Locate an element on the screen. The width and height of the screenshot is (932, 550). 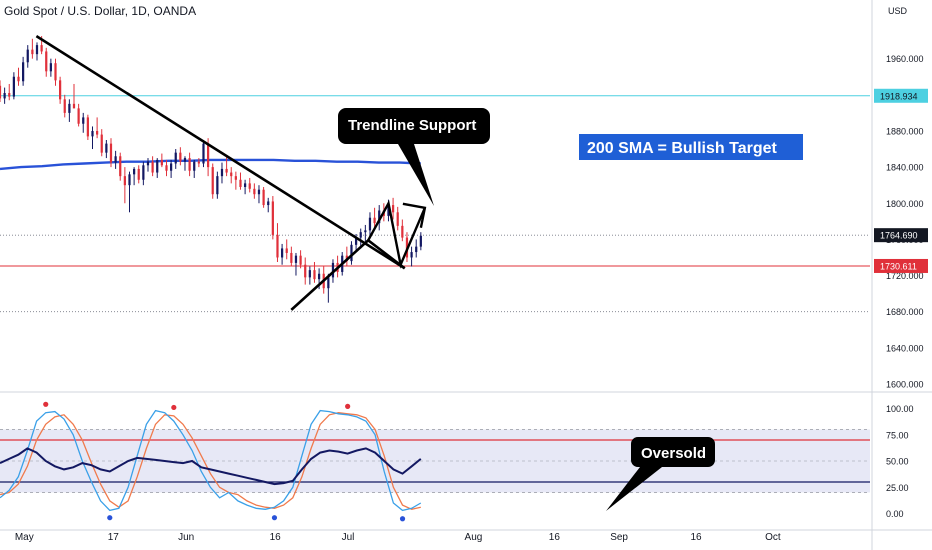
currency-label: USD is located at coordinates (898, 11).